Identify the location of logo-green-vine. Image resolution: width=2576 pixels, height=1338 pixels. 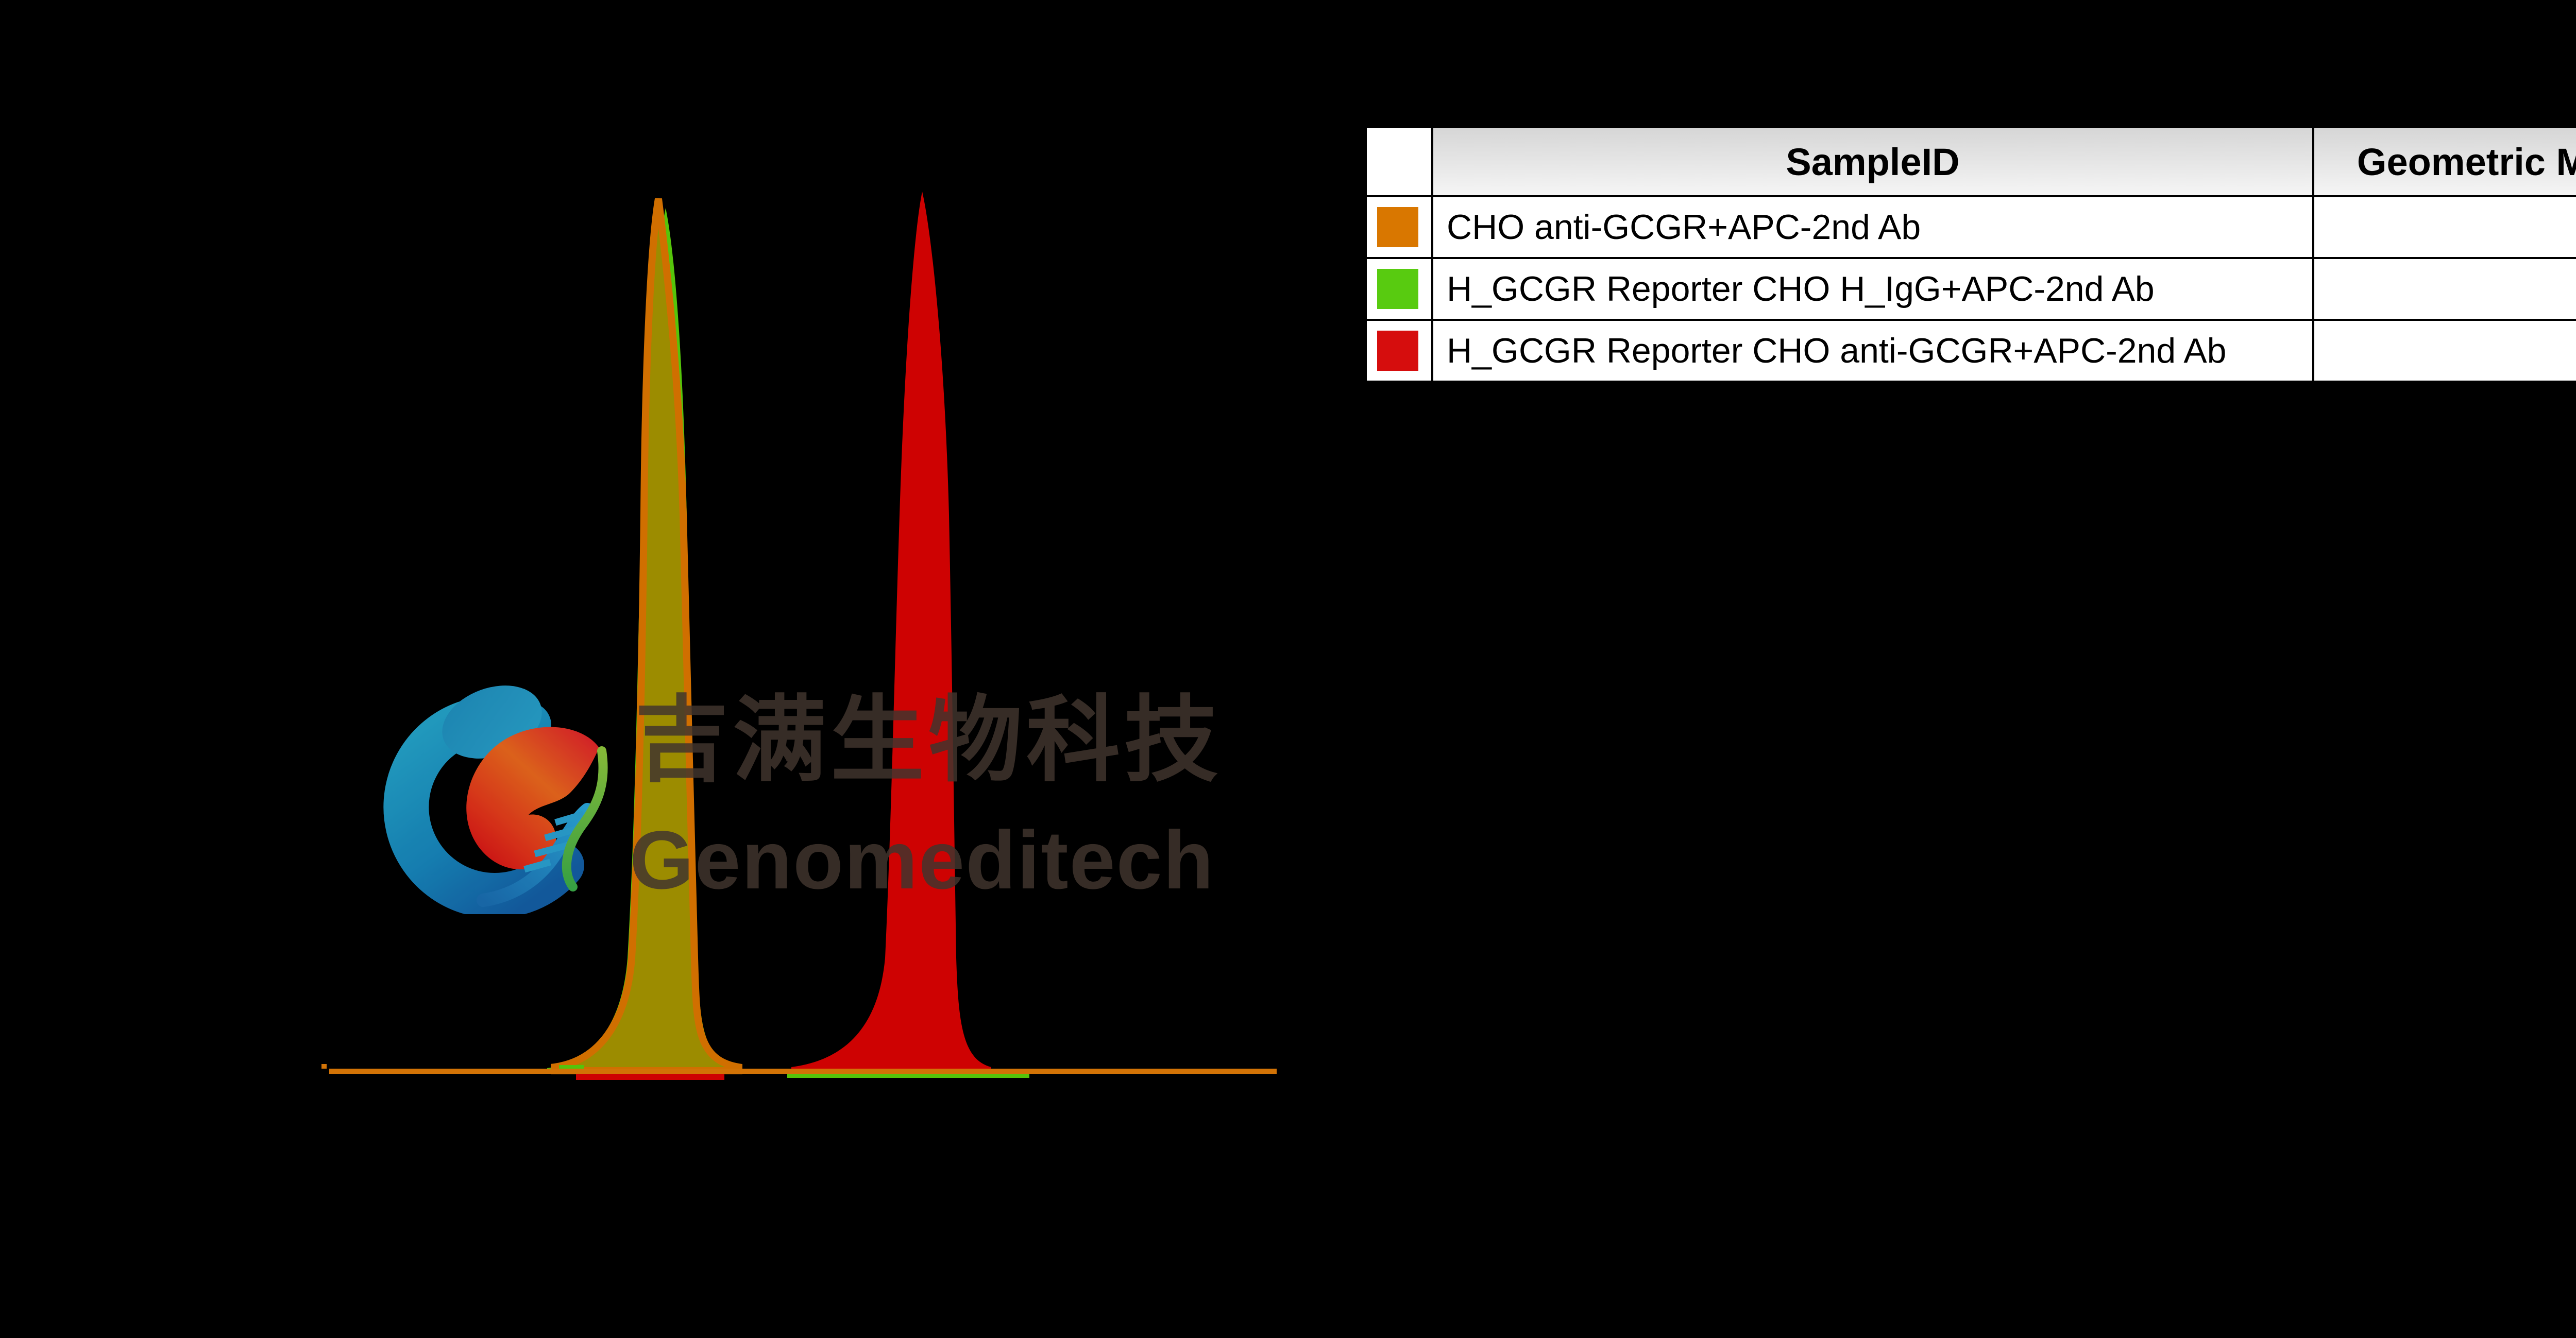
(585, 818).